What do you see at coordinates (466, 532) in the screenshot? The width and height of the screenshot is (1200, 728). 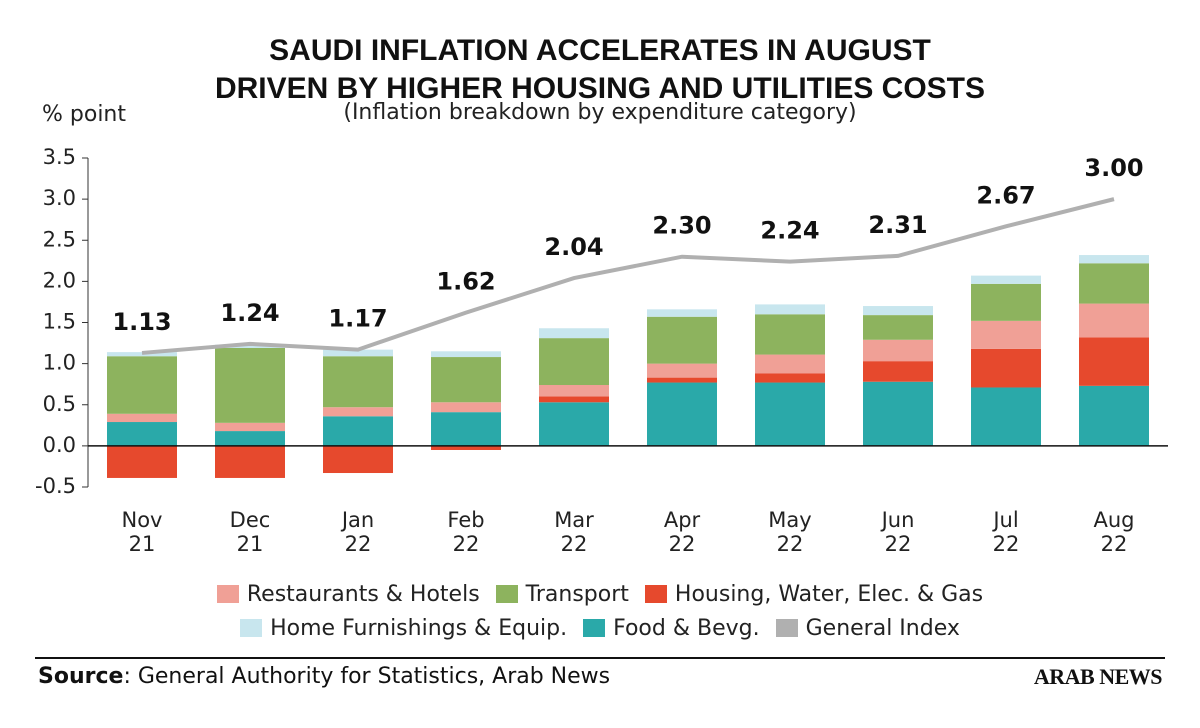 I see `x-tick-label: Feb 22` at bounding box center [466, 532].